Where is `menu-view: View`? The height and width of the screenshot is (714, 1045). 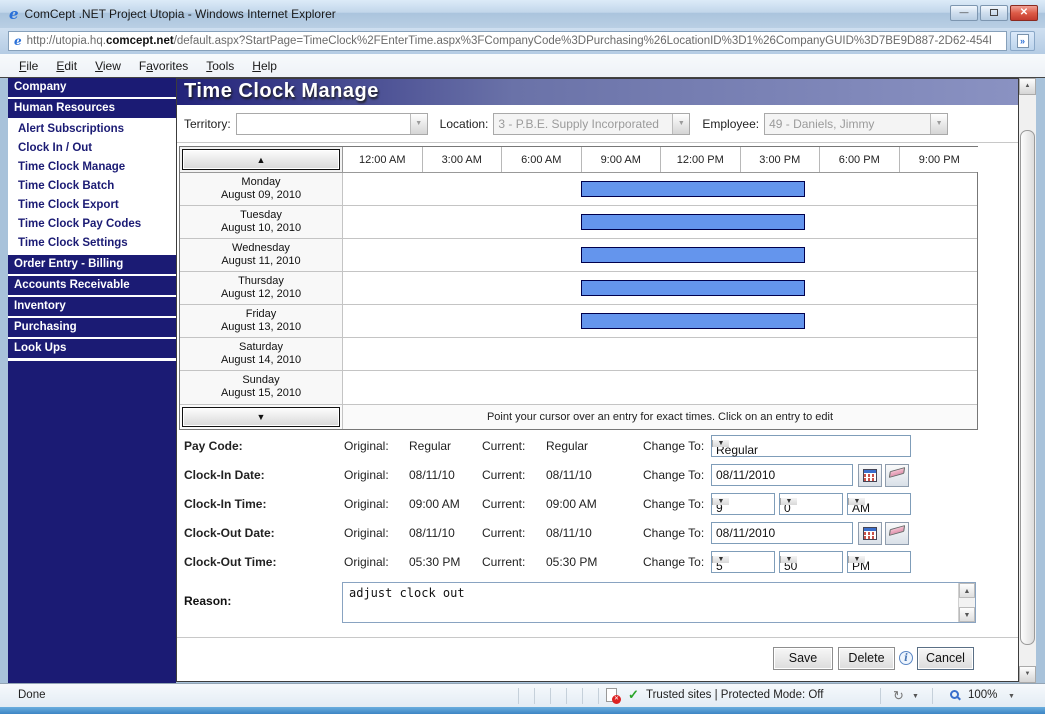
menu-view: View is located at coordinates (108, 65).